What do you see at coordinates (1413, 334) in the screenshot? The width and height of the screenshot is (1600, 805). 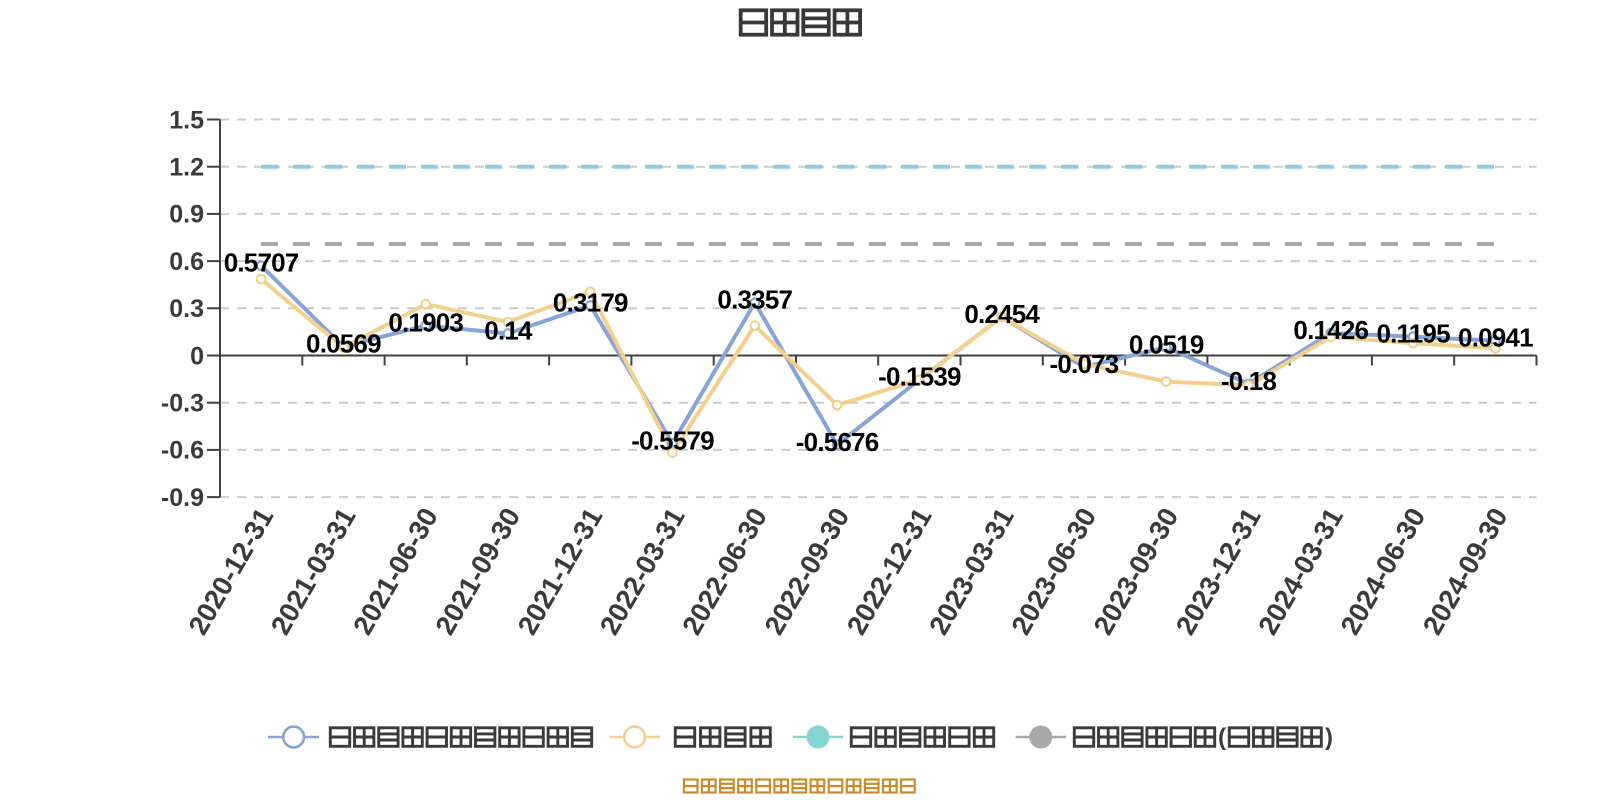 I see `svg-text: 0.1195` at bounding box center [1413, 334].